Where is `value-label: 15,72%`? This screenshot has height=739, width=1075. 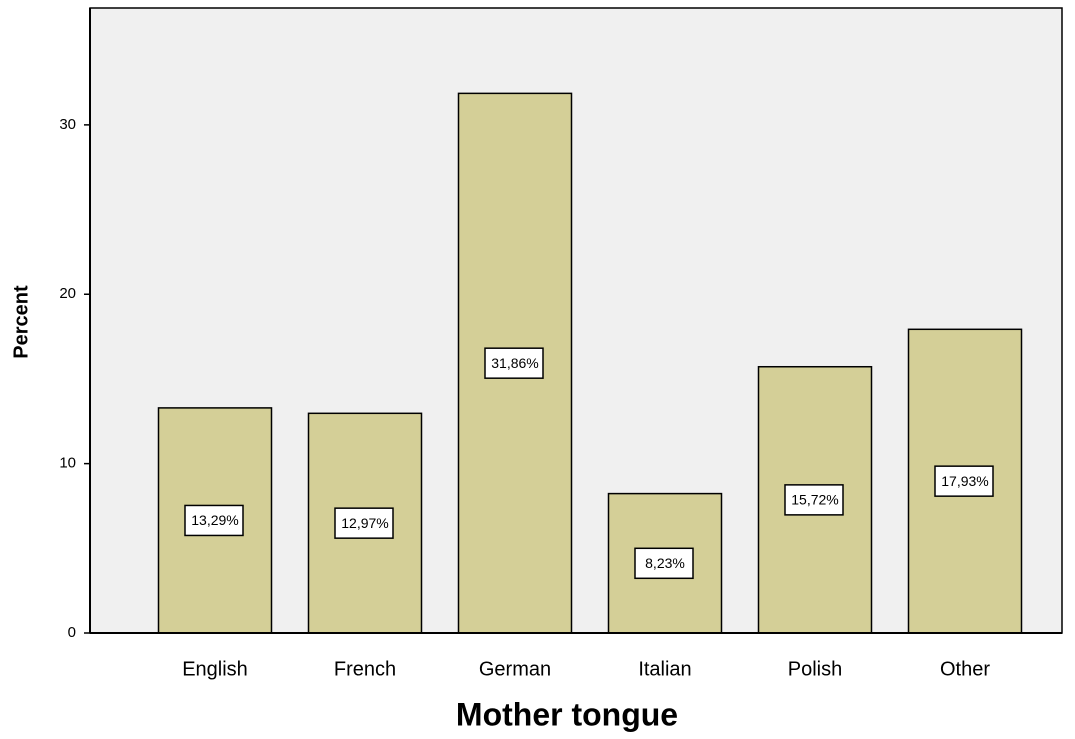 value-label: 15,72% is located at coordinates (814, 500).